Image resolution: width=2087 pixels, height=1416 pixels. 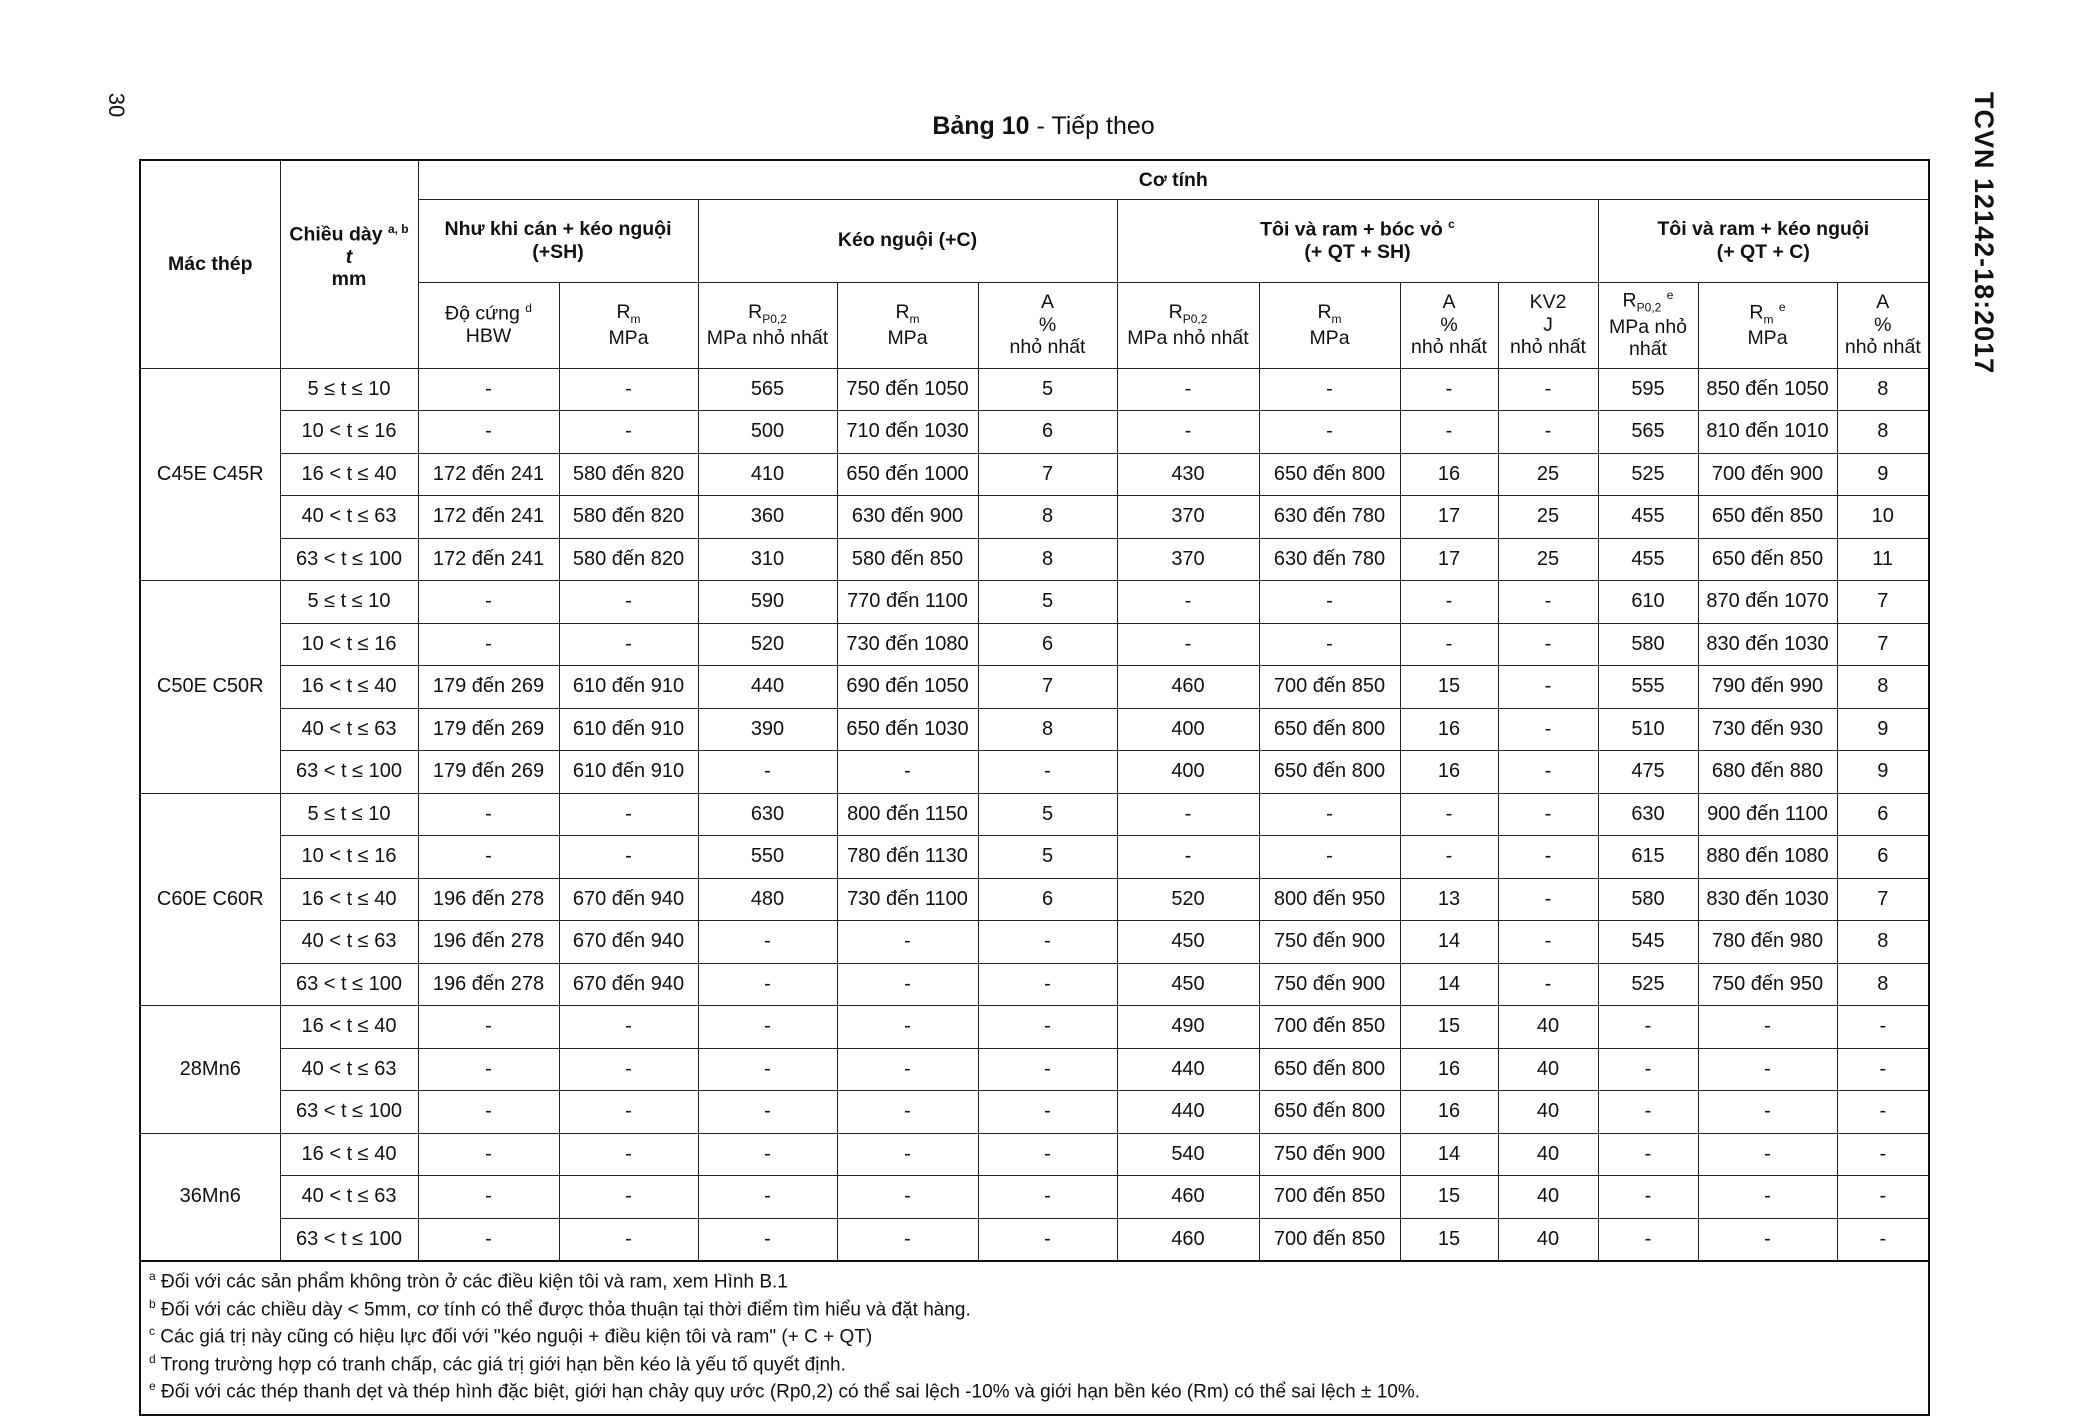 I want to click on value-cell: 14, so click(x=1449, y=1154).